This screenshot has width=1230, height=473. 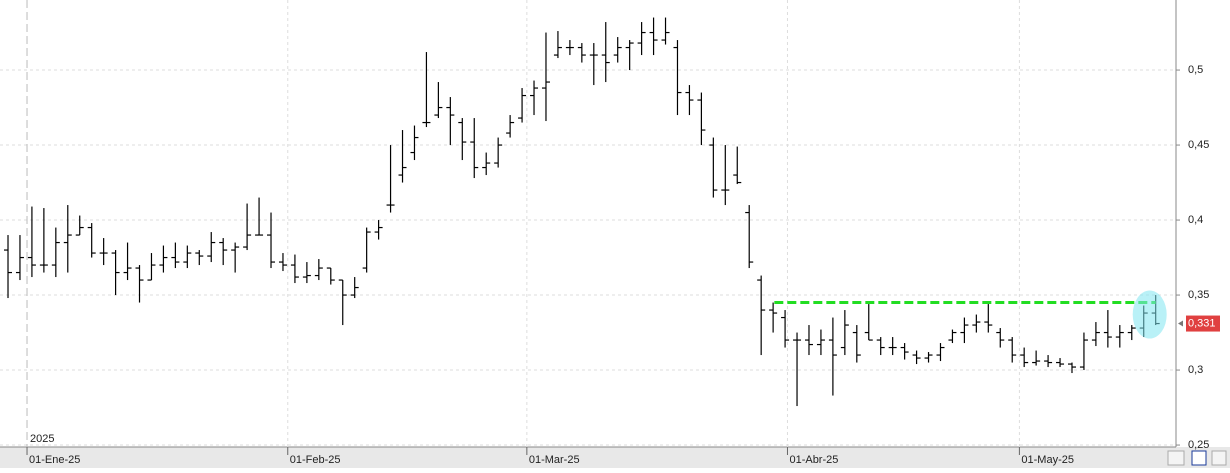 I want to click on last-price-label: 0,331, so click(x=1202, y=323).